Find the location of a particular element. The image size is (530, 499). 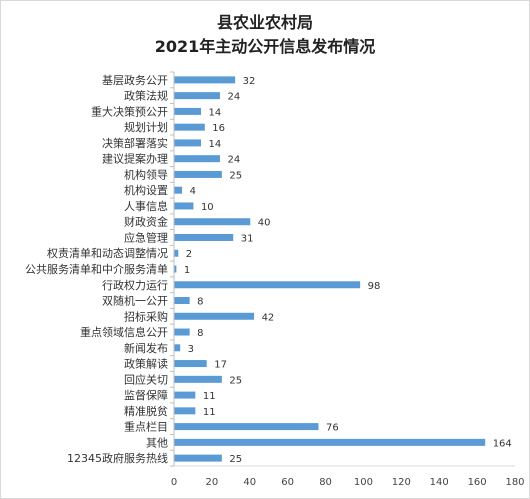

x-tick-label: 80 is located at coordinates (325, 482).